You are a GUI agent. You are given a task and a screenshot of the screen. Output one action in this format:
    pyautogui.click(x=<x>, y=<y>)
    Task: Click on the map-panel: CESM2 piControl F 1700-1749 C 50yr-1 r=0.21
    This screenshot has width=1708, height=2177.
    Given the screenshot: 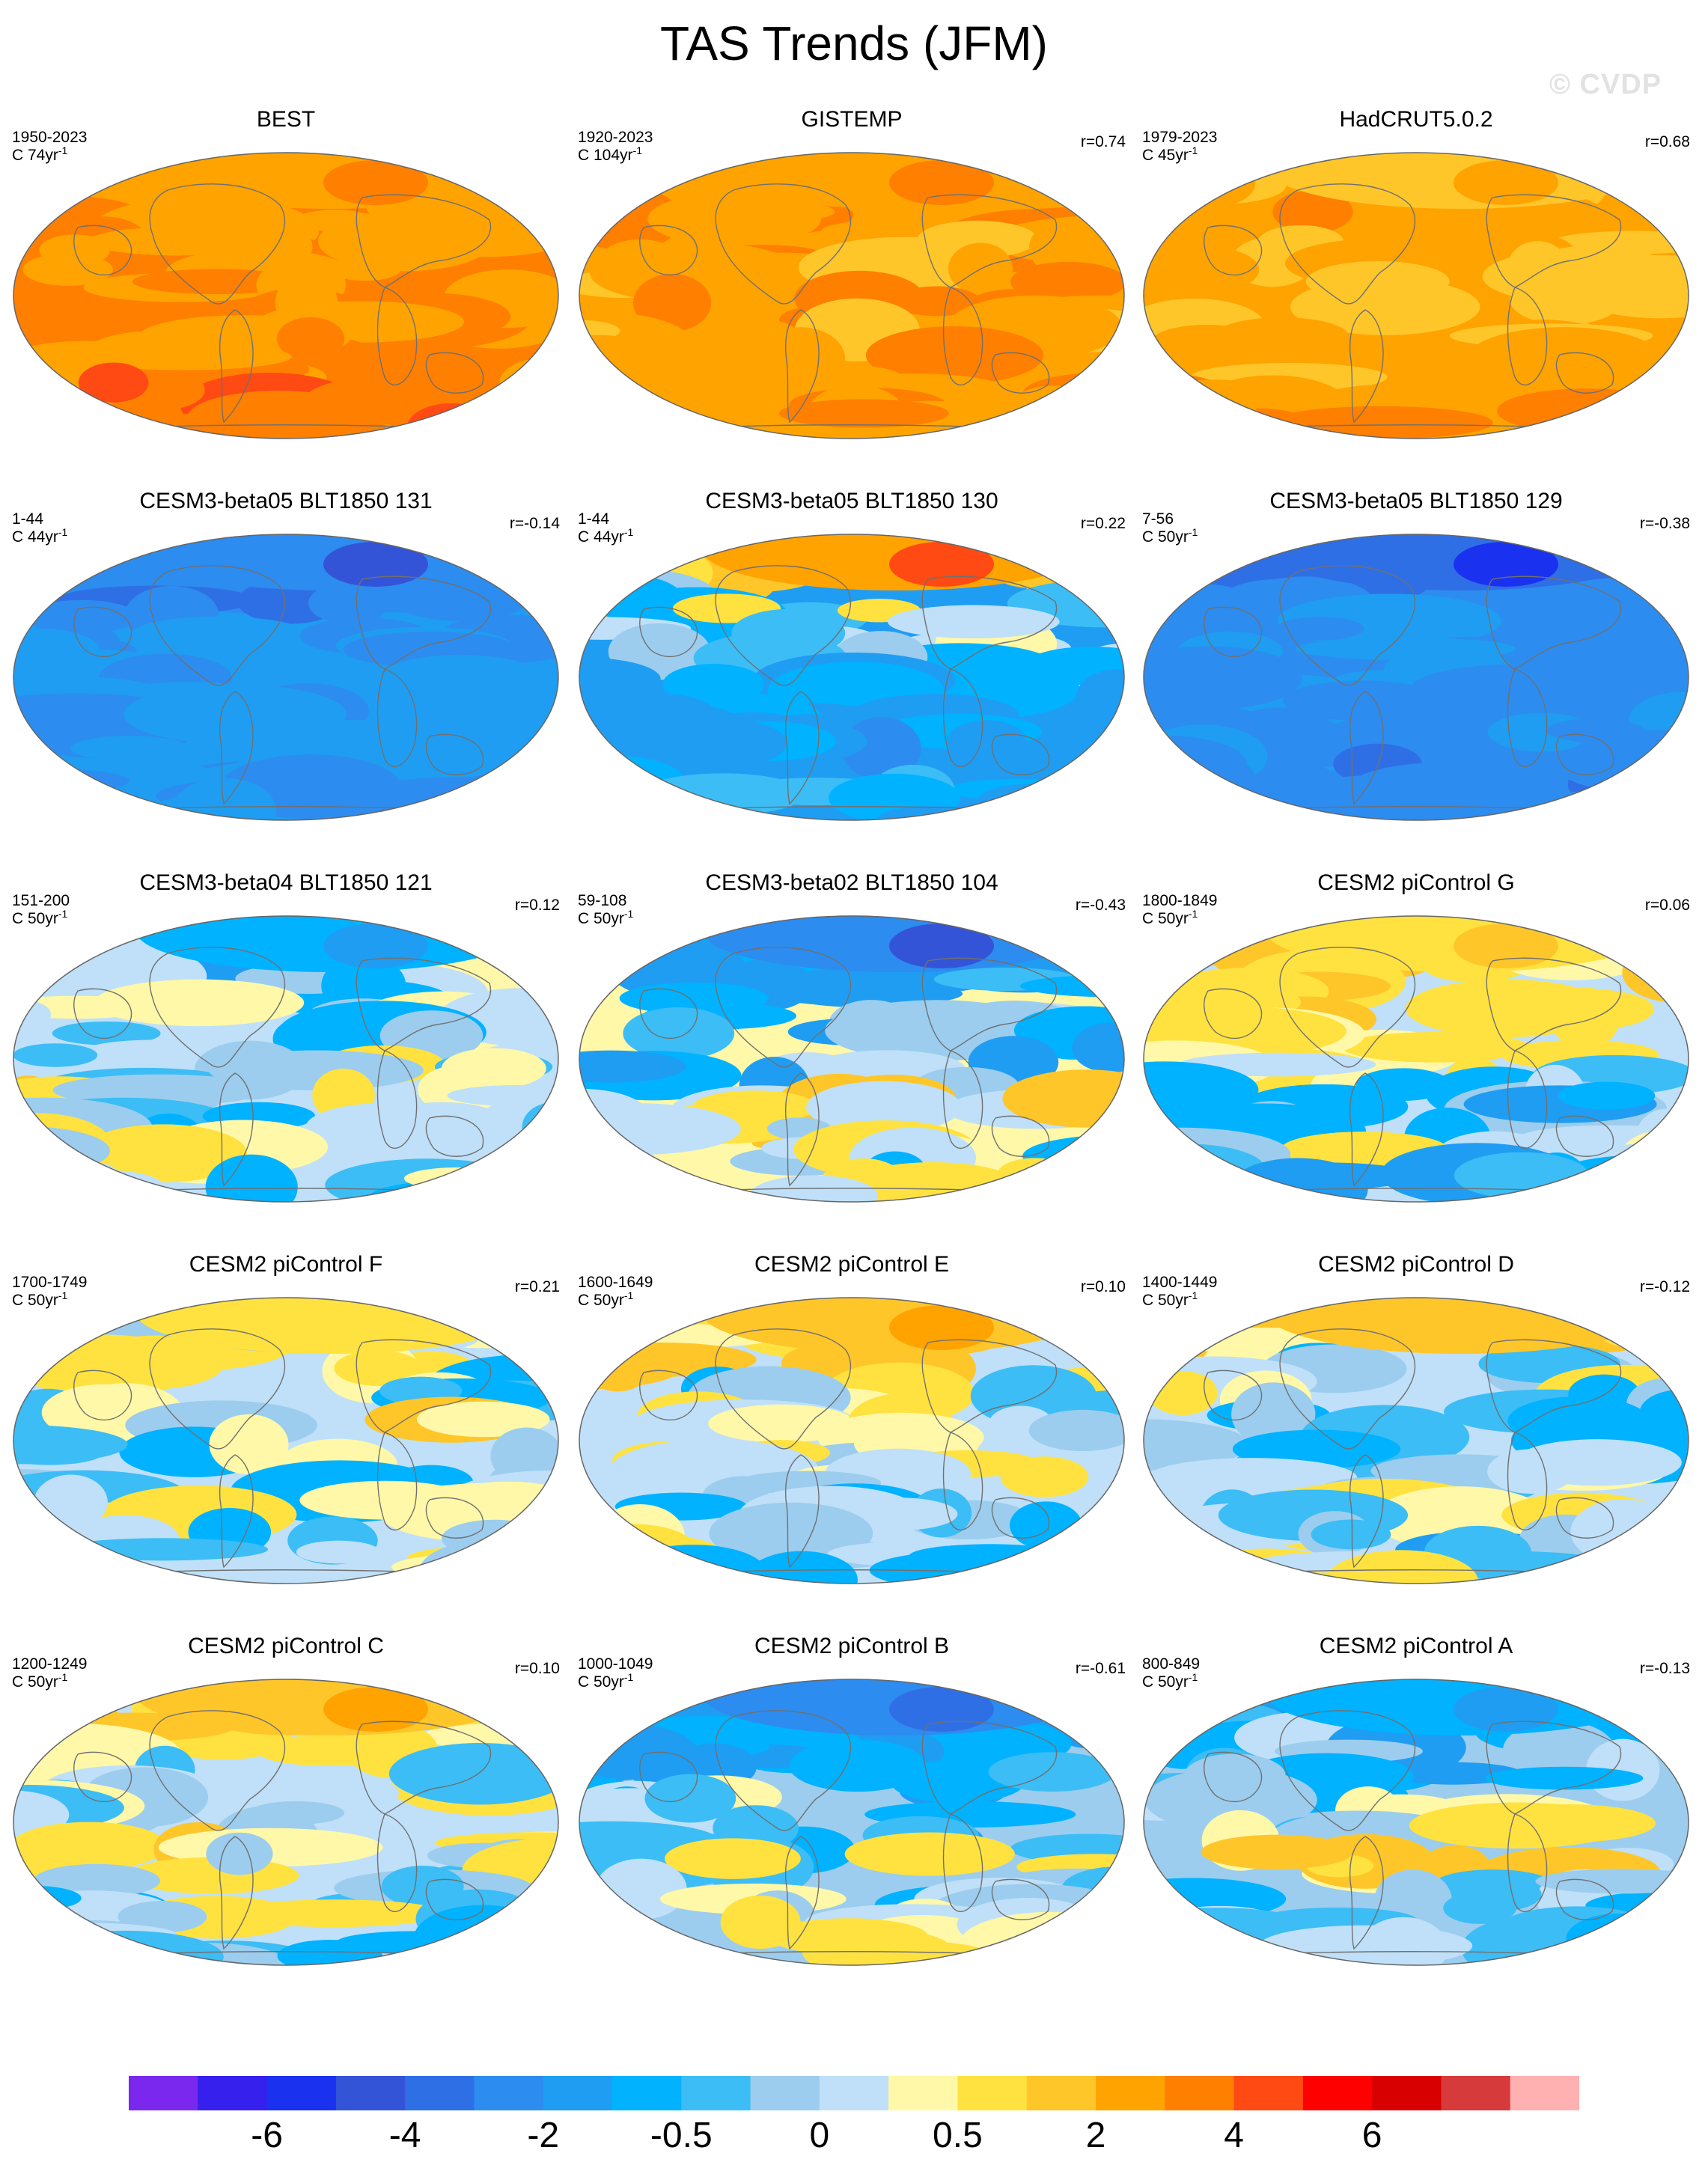 What is the action you would take?
    pyautogui.click(x=285, y=1423)
    